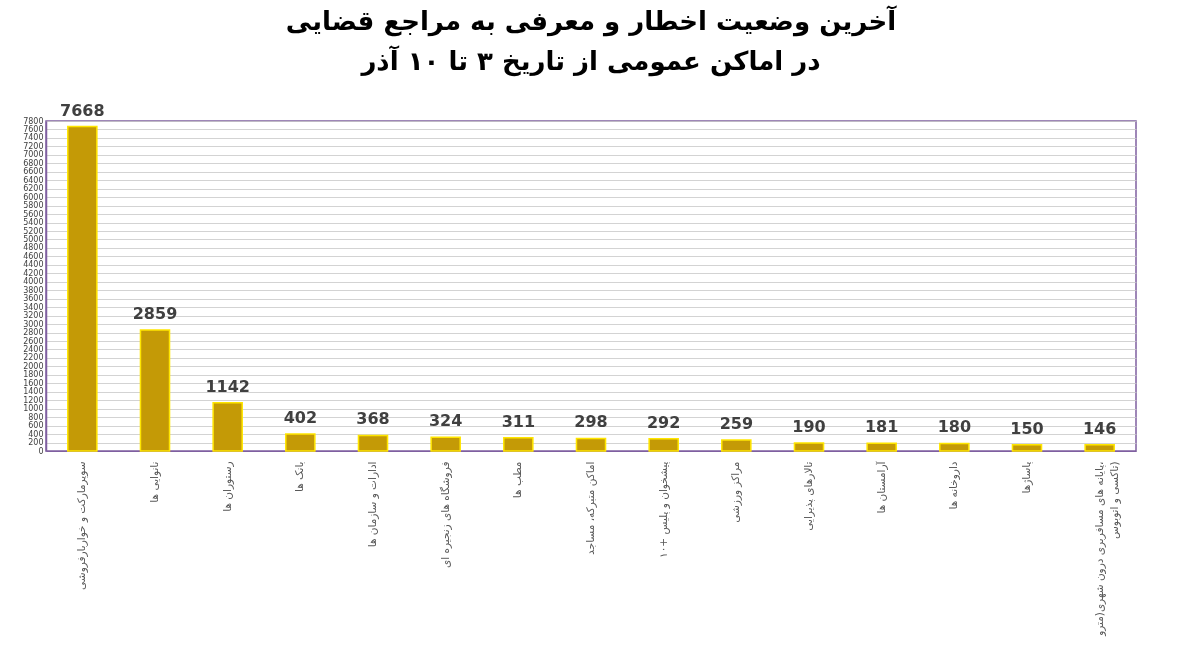 The width and height of the screenshot is (1197, 666). I want to click on y-tick-label: 2400, so click(33, 349).